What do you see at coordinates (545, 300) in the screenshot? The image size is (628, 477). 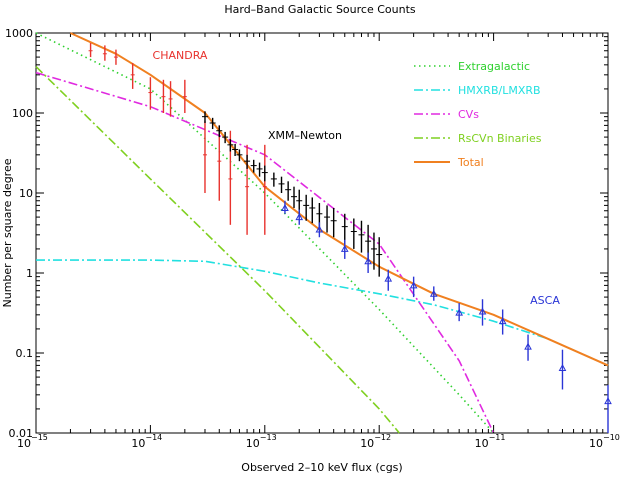 I see `annotation-asca: ASCA` at bounding box center [545, 300].